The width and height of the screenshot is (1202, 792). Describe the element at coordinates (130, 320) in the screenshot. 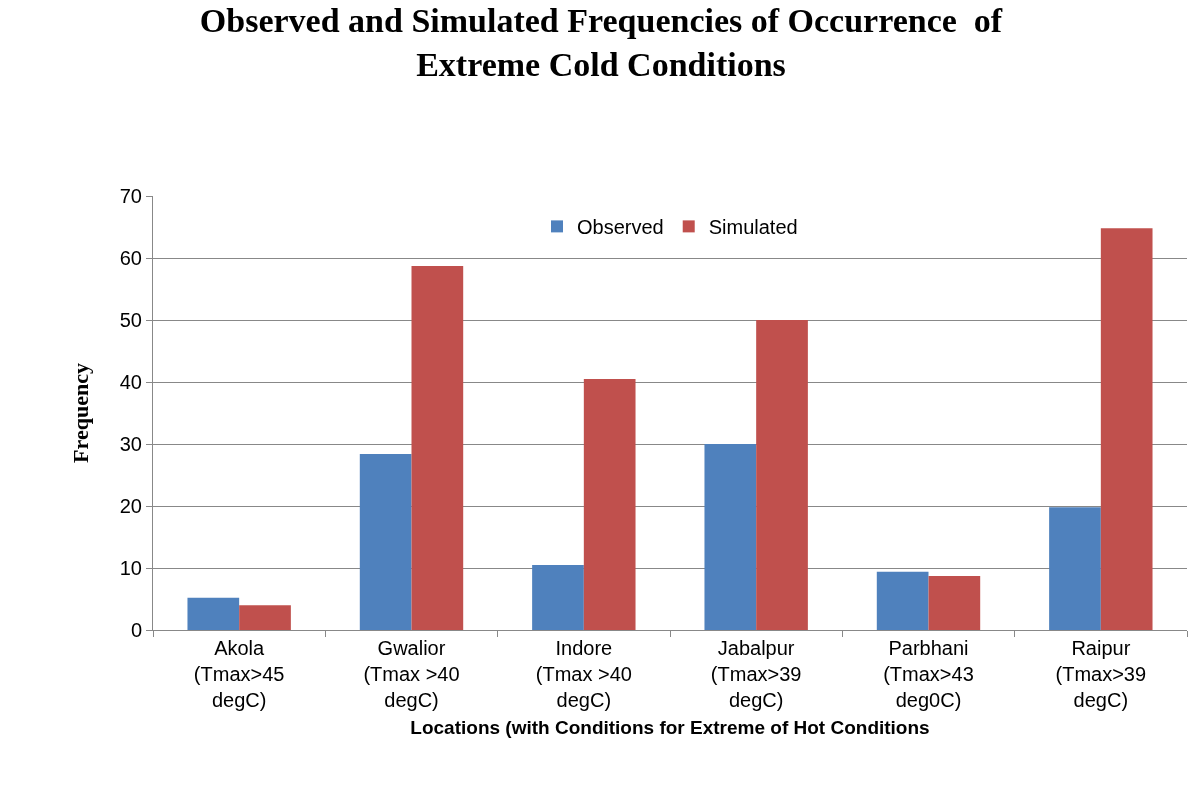

I see `y-tick-label: 50` at that location.